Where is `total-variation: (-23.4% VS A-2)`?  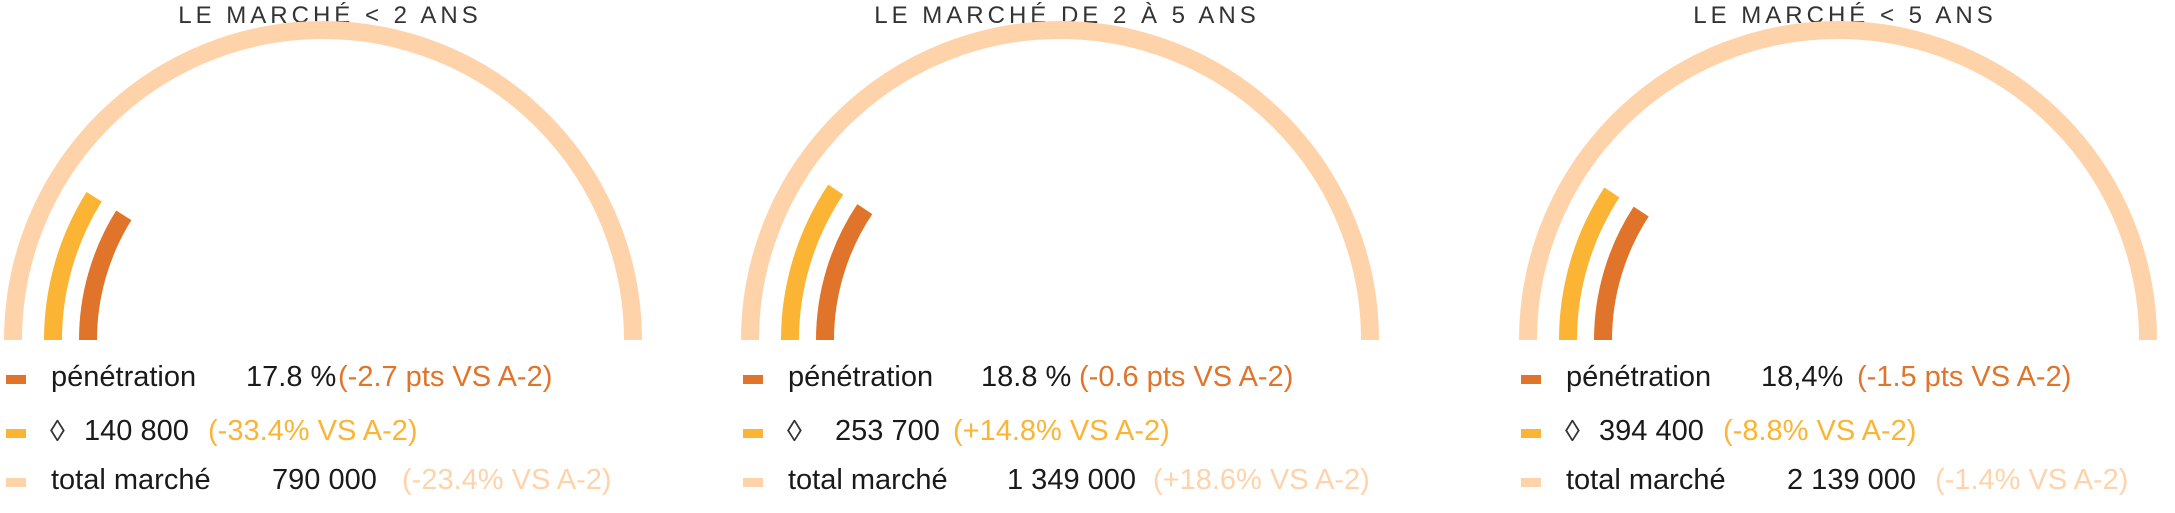
total-variation: (-23.4% VS A-2) is located at coordinates (507, 480).